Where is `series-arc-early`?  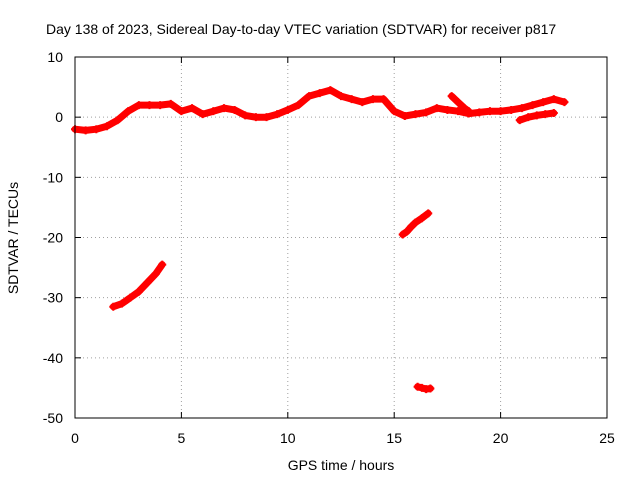
series-arc-early is located at coordinates (138, 285).